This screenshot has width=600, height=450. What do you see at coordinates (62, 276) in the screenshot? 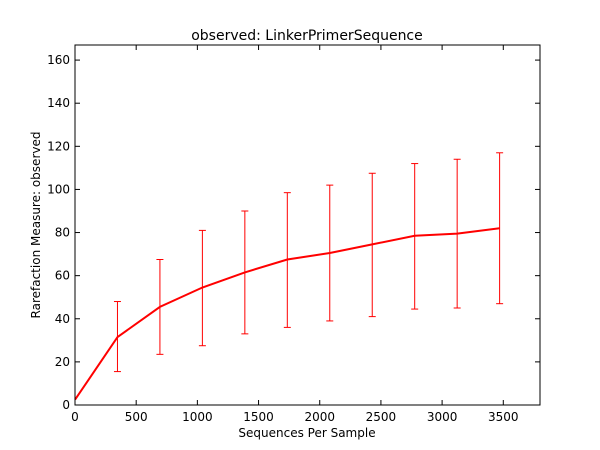
I see `y-tick-label: 60` at bounding box center [62, 276].